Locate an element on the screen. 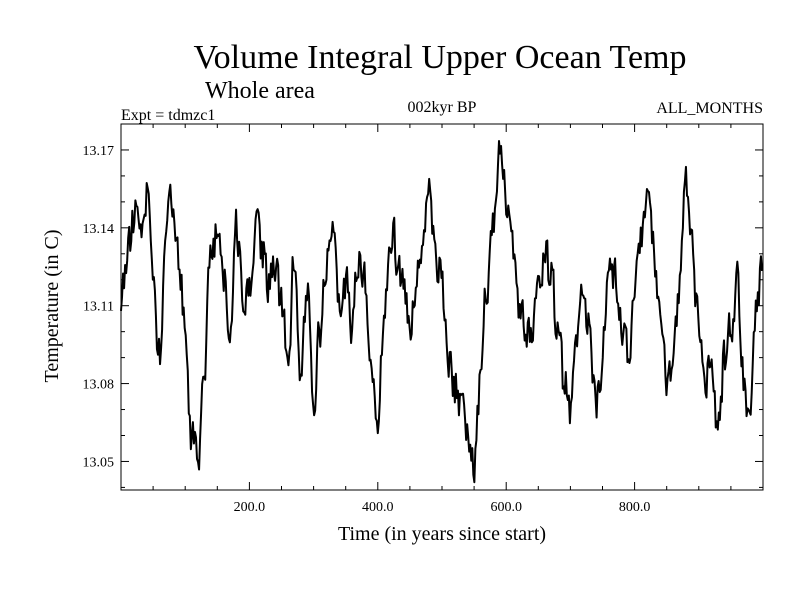  chart-subtitle: Whole area is located at coordinates (260, 91).